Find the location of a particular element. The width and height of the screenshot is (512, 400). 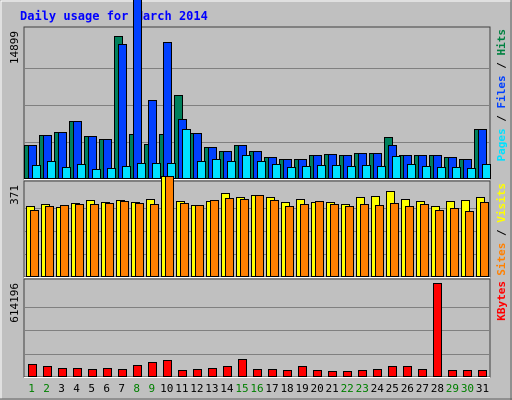

x-tick-label: 6 is located at coordinates (106, 388).